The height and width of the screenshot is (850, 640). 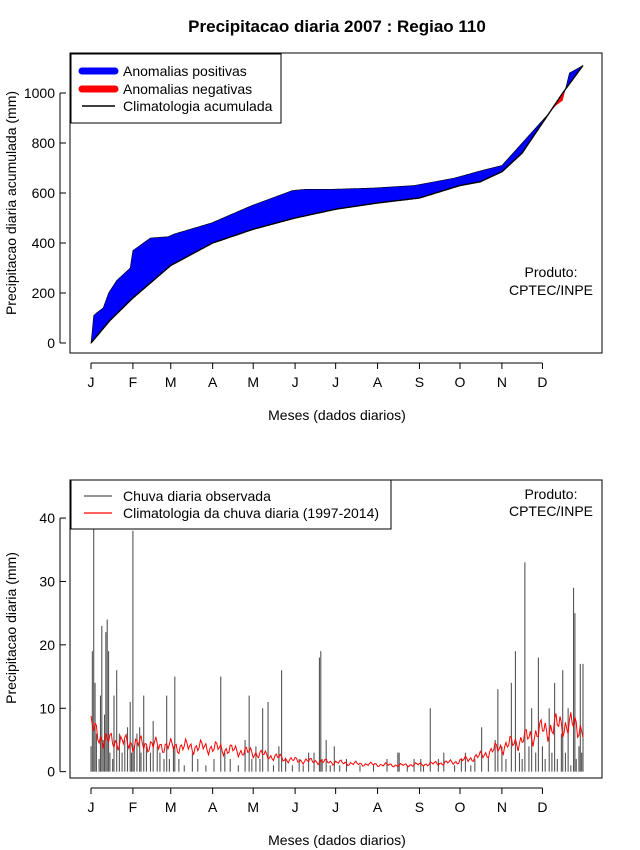 I want to click on panel1-y-tick-label: 400, so click(x=44, y=243).